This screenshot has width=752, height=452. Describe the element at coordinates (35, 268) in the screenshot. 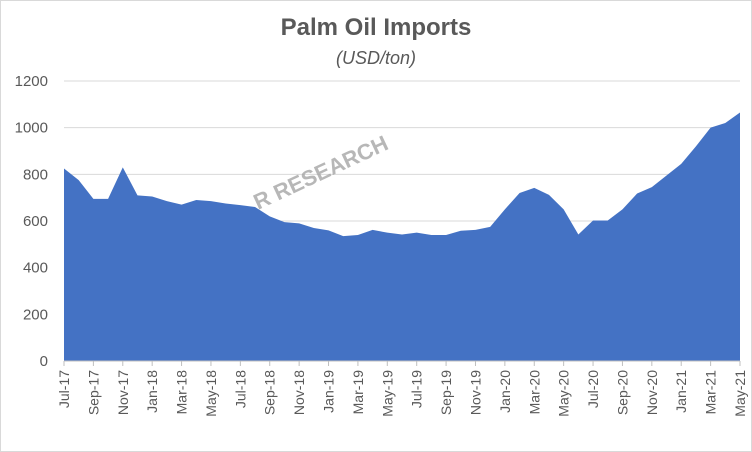

I see `y-tick-label: 400` at that location.